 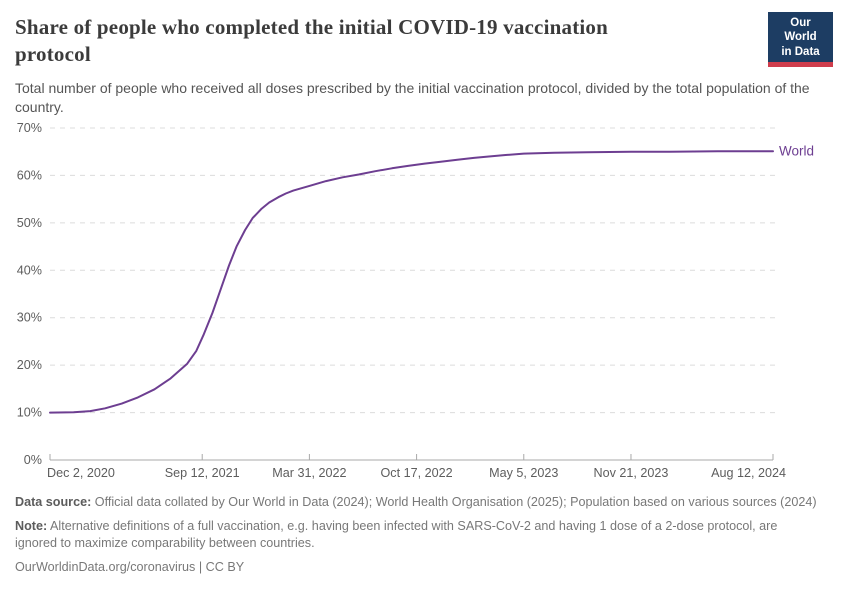 What do you see at coordinates (800, 51) in the screenshot?
I see `owid-logo-line2: in Data` at bounding box center [800, 51].